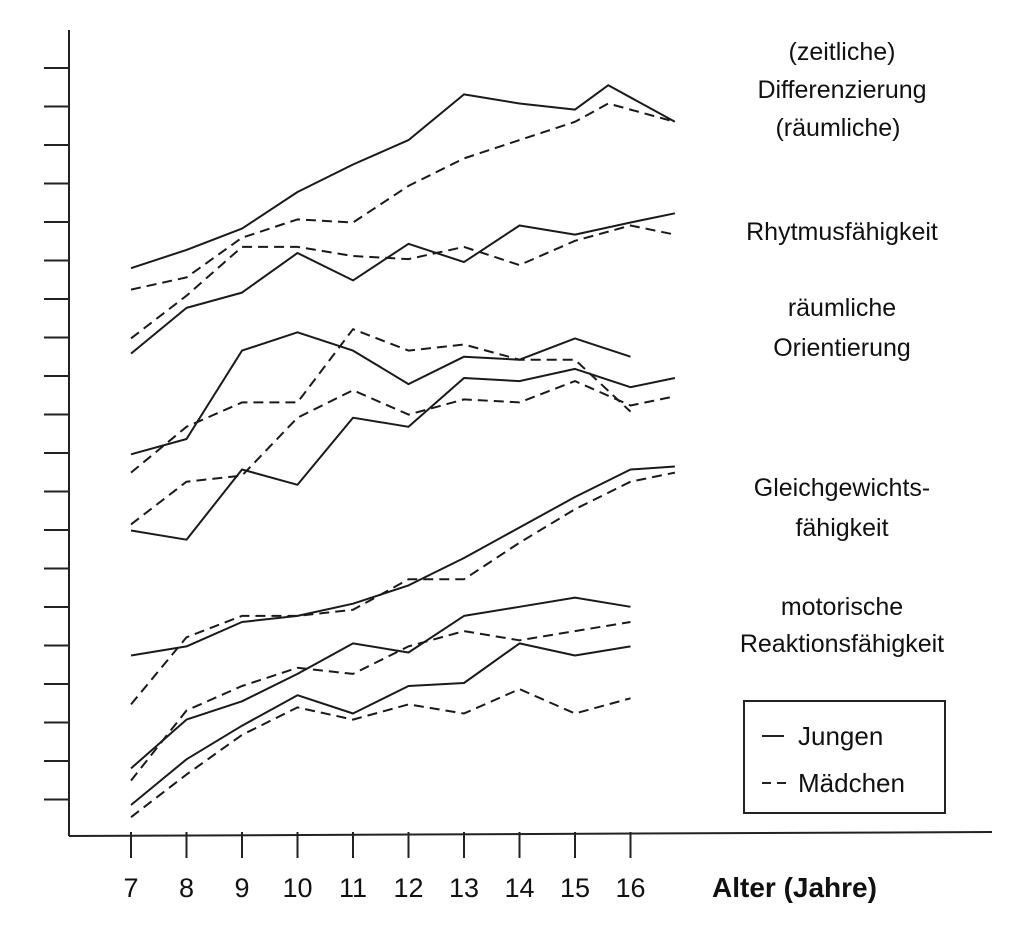  I want to click on x-tick-label: 13, so click(464, 888).